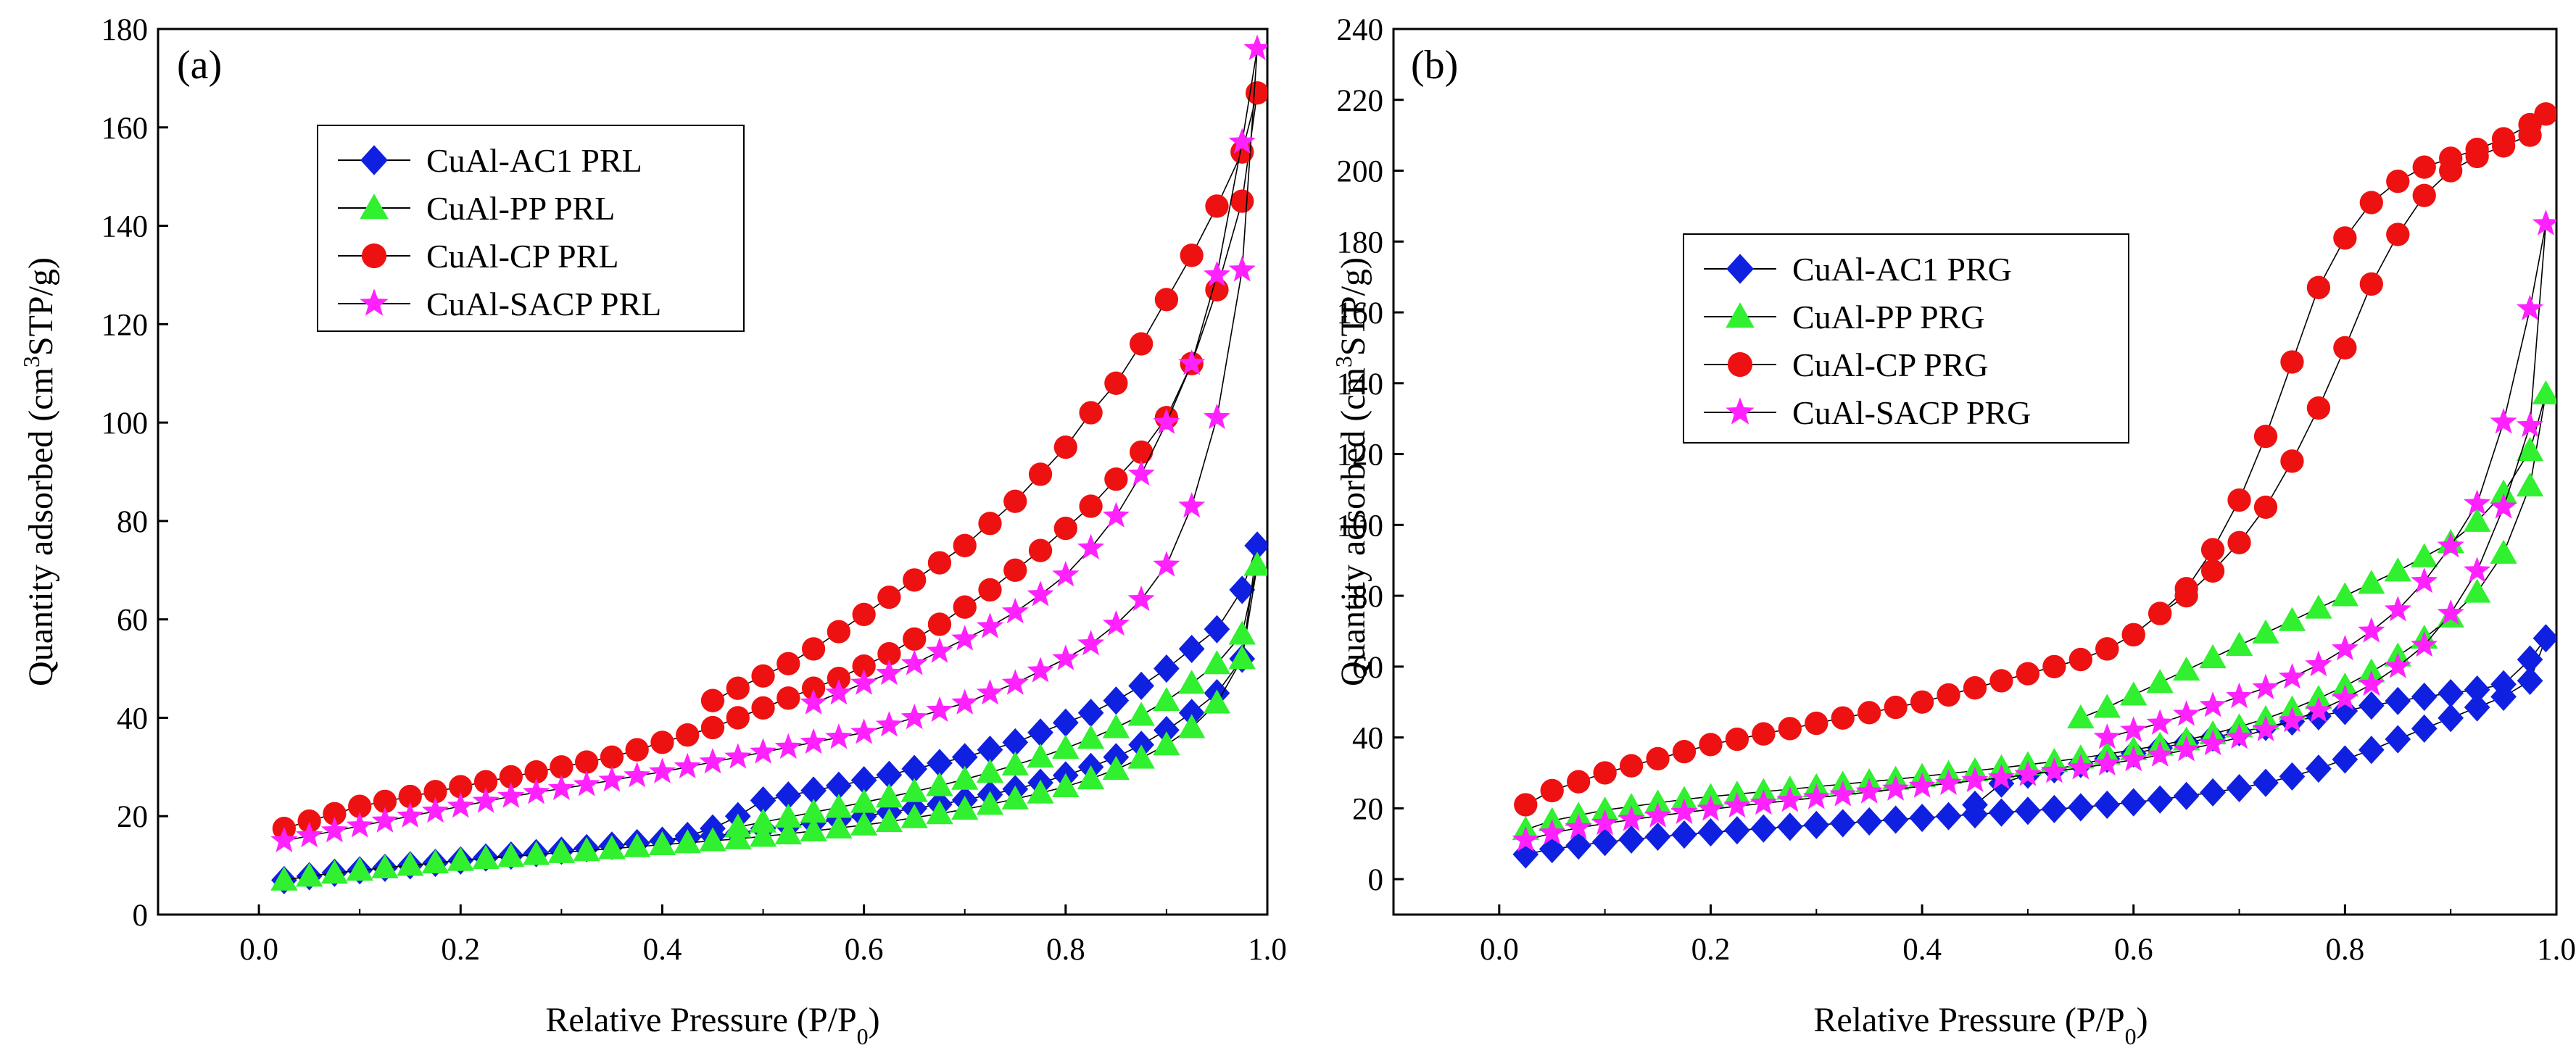  Describe the element at coordinates (1361, 172) in the screenshot. I see `y-tick-label: 200` at that location.